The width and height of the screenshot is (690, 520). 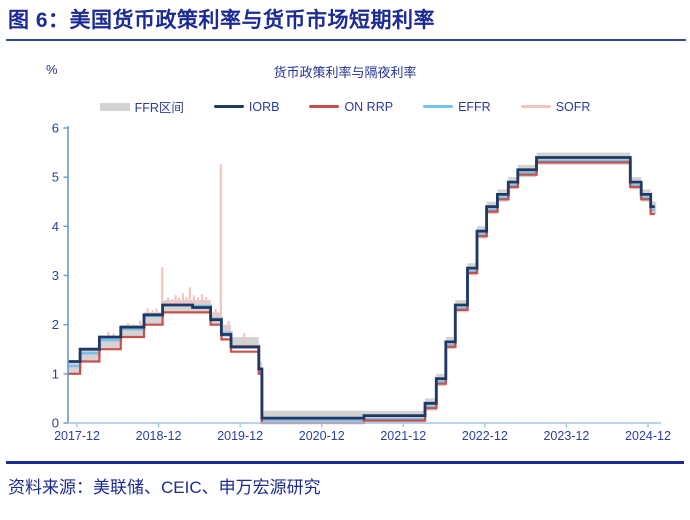 I want to click on title-underline, so click(x=346, y=40).